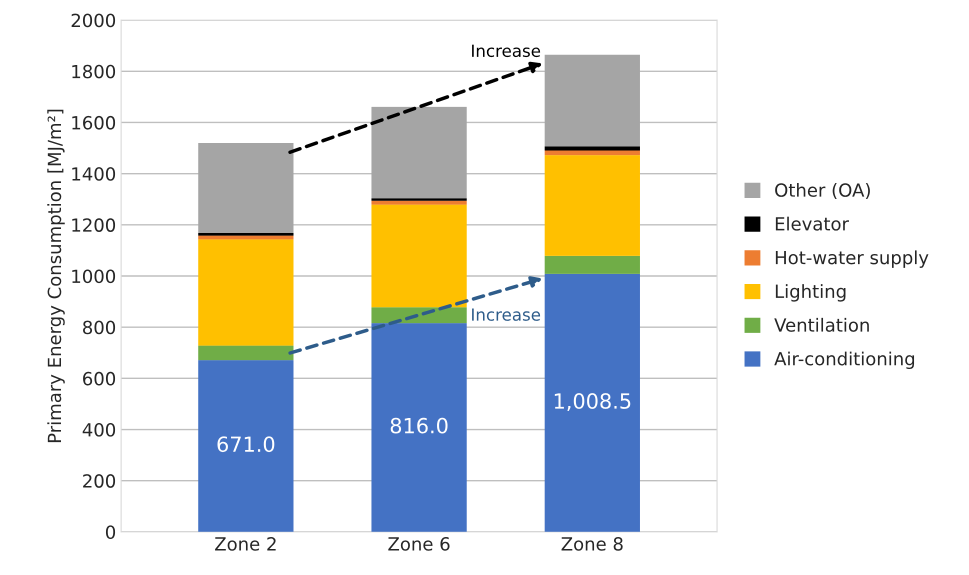  I want to click on y-tick-label: 2000, so click(94, 21).